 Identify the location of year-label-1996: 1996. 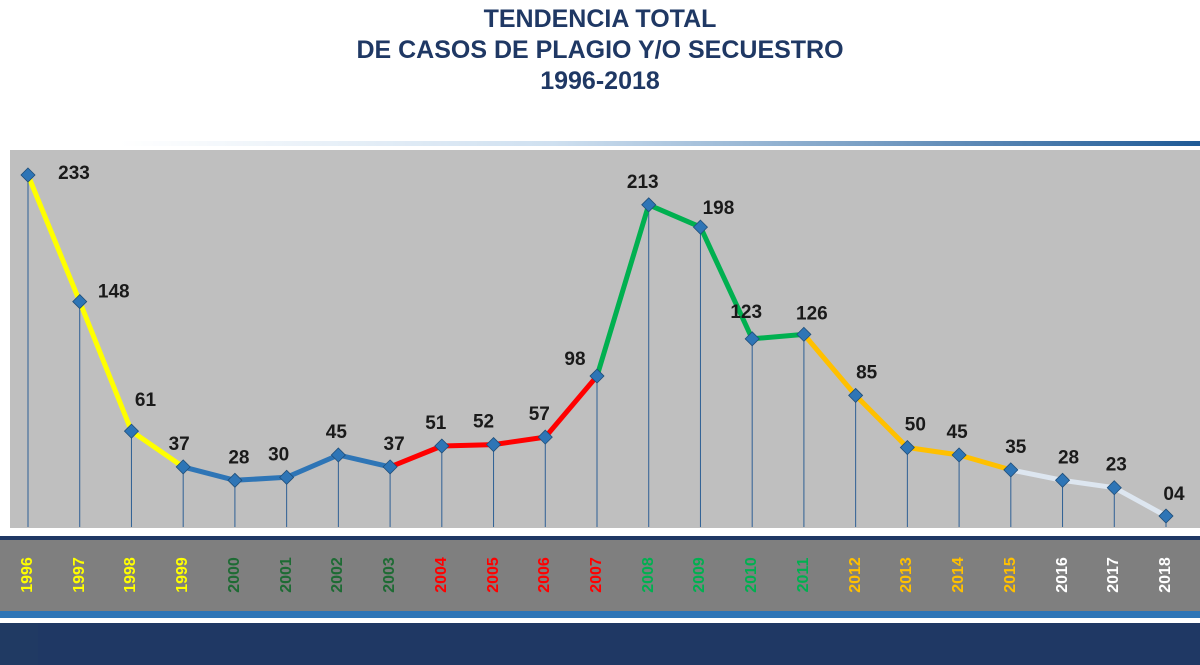
(27, 575).